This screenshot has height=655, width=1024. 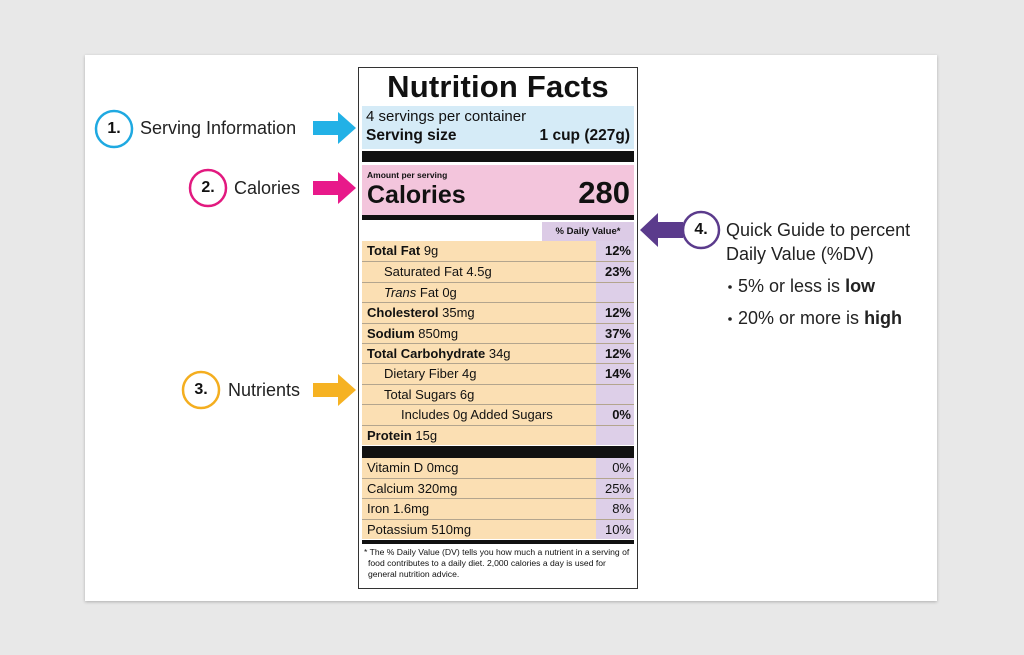 I want to click on annotation-number: 3., so click(x=201, y=389).